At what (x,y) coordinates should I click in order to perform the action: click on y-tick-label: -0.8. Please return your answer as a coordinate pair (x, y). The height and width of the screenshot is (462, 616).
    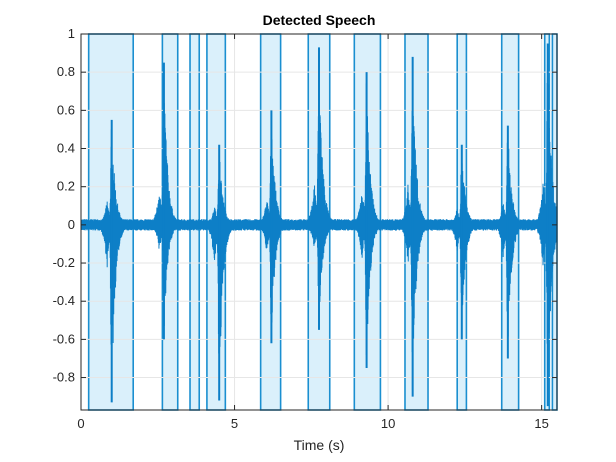
    Looking at the image, I should click on (64, 377).